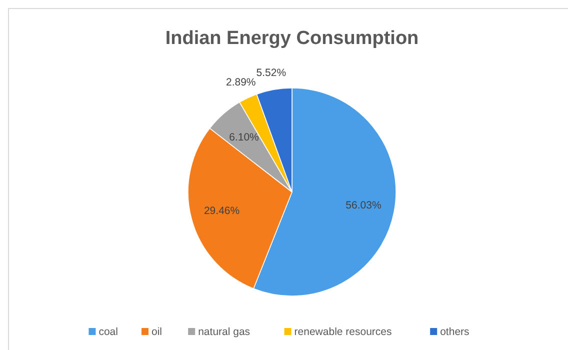 The height and width of the screenshot is (350, 568). Describe the element at coordinates (241, 82) in the screenshot. I see `data-label: 2.89%` at that location.